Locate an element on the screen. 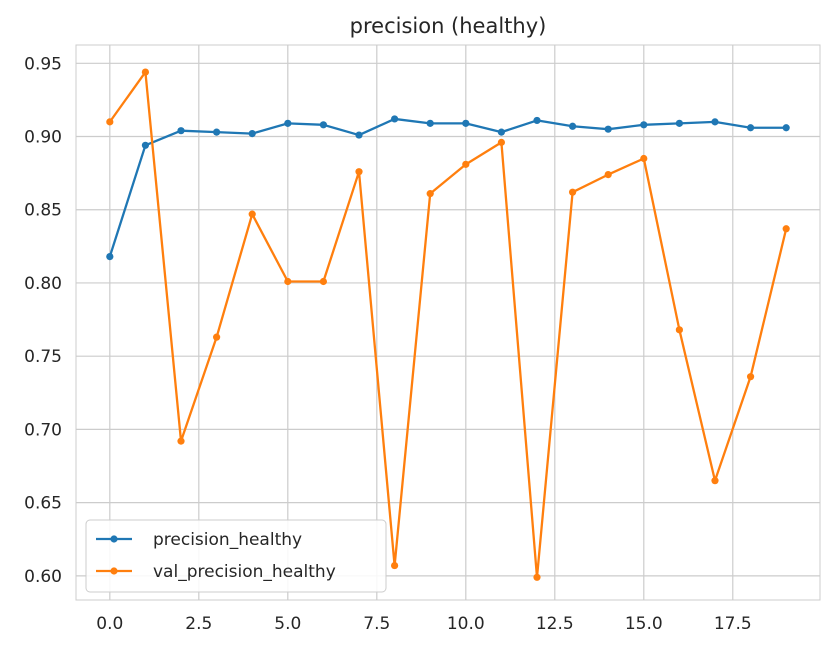 Image resolution: width=835 pixels, height=650 pixels. legend-label: val_precision_healthy is located at coordinates (244, 572).